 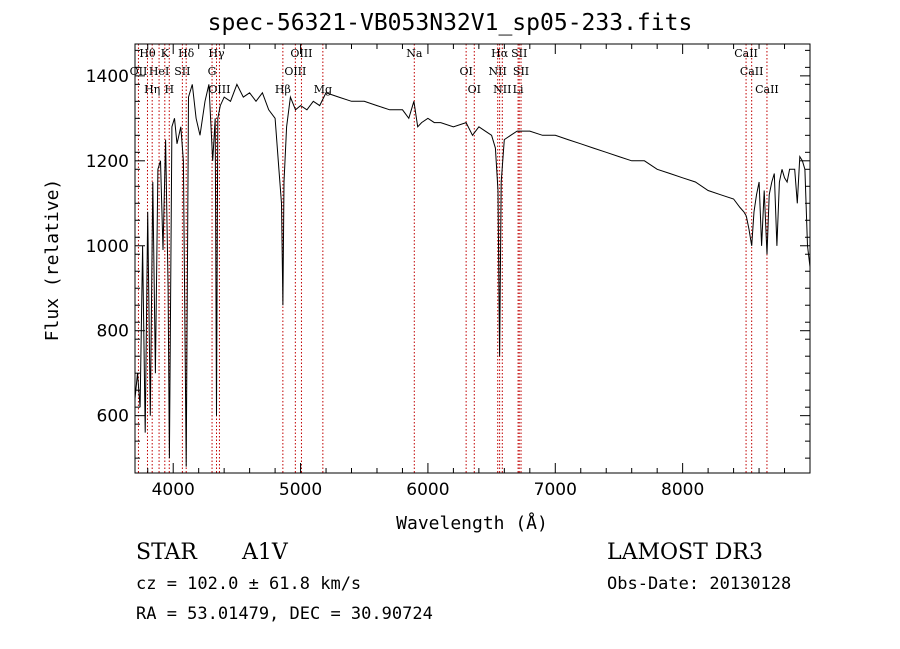 What do you see at coordinates (521, 71) in the screenshot?
I see `line-label-22: SII` at bounding box center [521, 71].